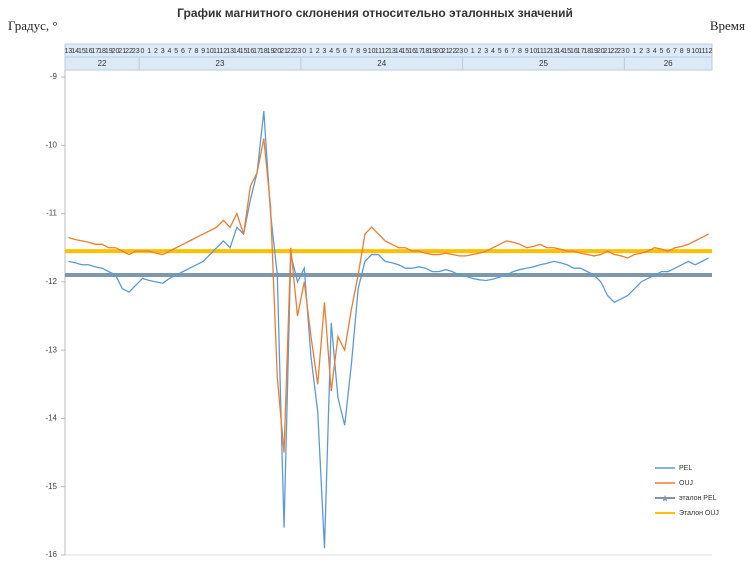 The image size is (751, 572). Describe the element at coordinates (543, 63) in the screenshot. I see `day-label: 25` at that location.